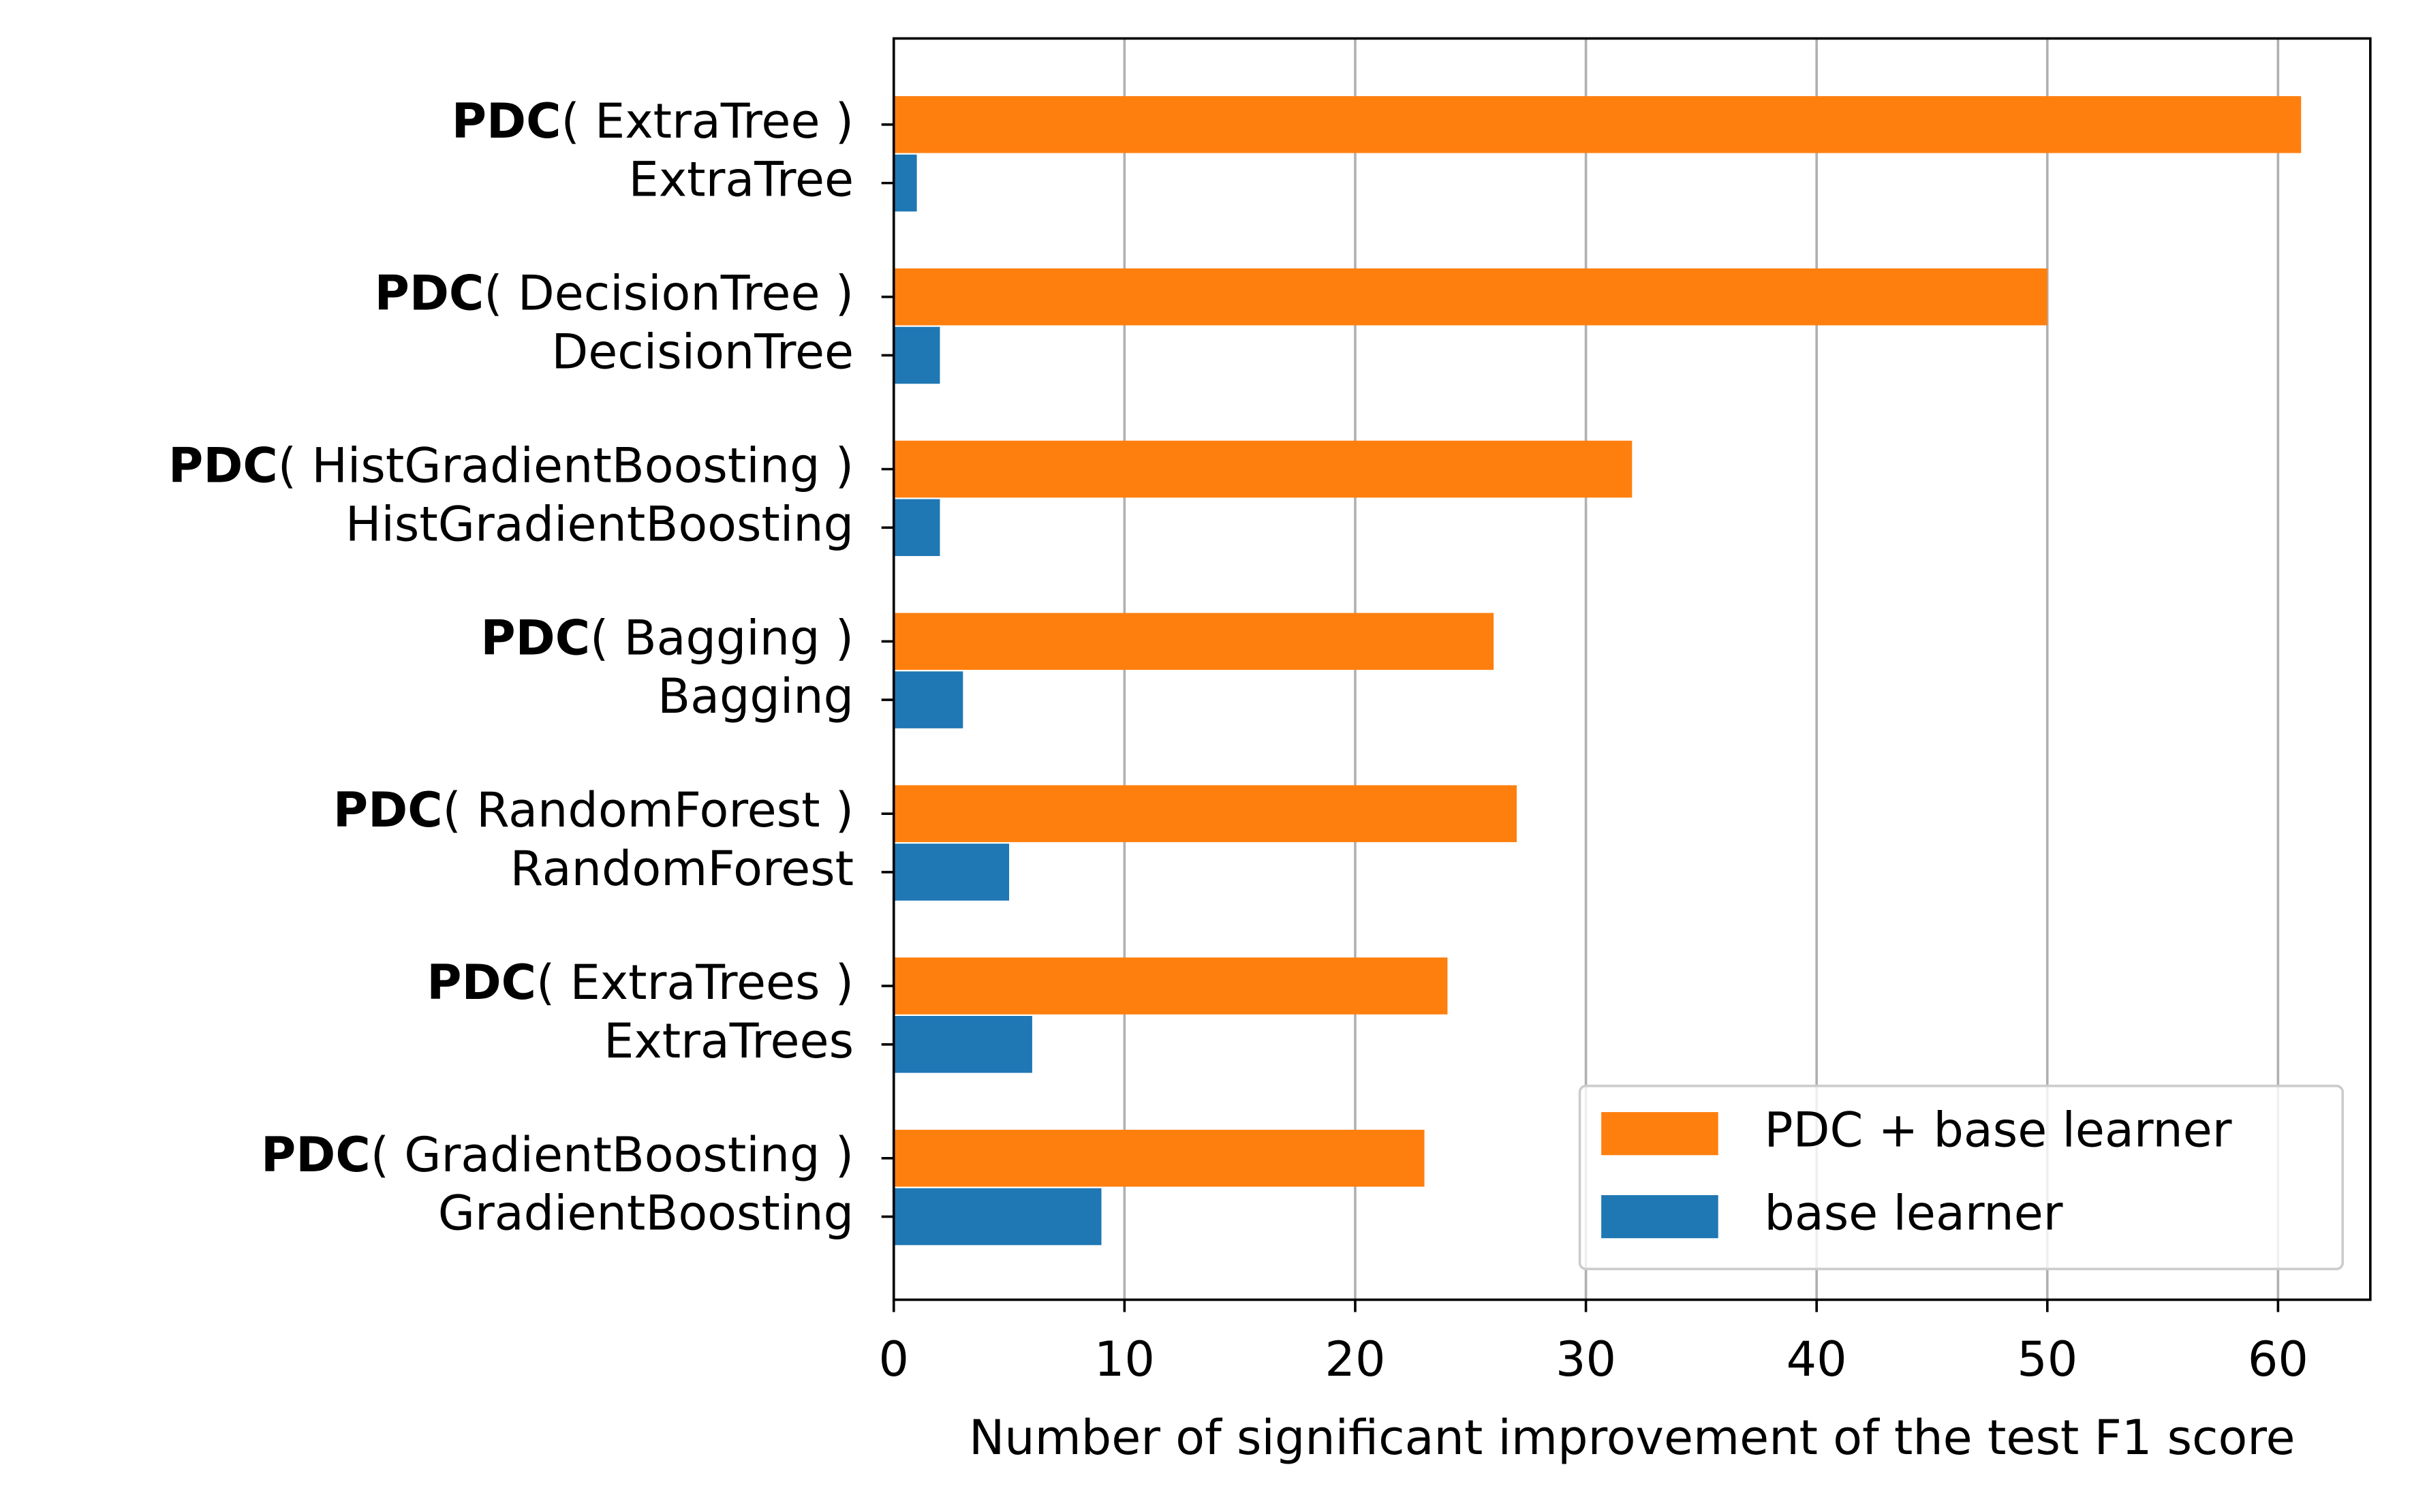 Image resolution: width=2412 pixels, height=1512 pixels. I want to click on y-tick-label: DecisionTree, so click(703, 352).